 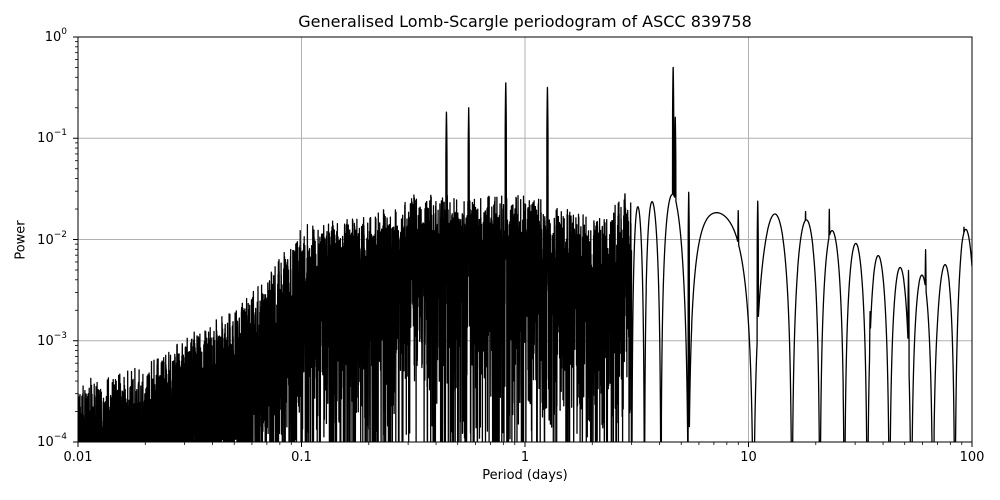 I want to click on x-tick-label: 10, so click(x=748, y=457).